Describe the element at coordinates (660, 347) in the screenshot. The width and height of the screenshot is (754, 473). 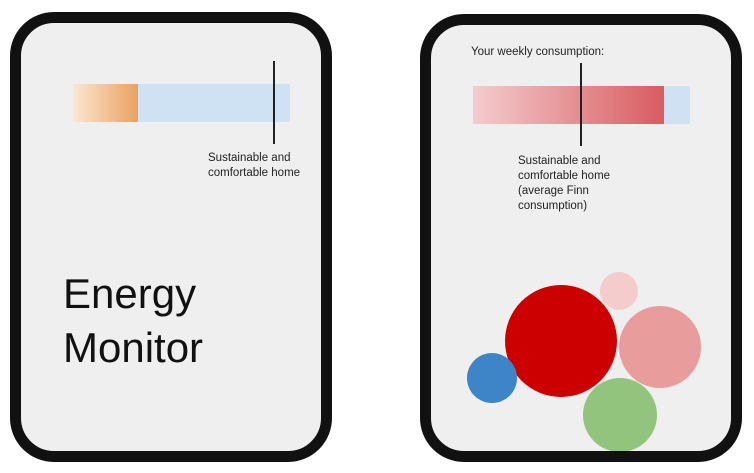
I see `bubble-light-red` at that location.